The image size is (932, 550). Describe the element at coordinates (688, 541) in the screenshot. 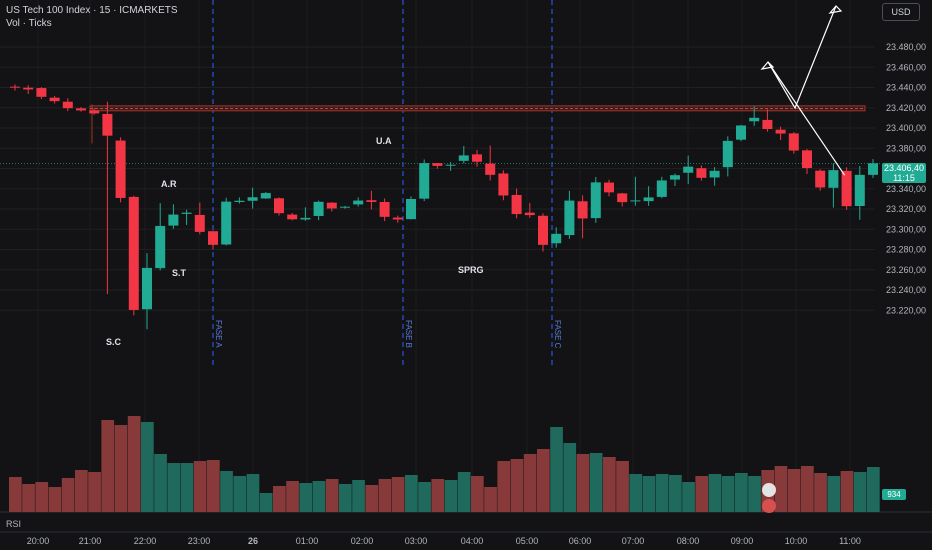

I see `time-label: 08:00` at that location.